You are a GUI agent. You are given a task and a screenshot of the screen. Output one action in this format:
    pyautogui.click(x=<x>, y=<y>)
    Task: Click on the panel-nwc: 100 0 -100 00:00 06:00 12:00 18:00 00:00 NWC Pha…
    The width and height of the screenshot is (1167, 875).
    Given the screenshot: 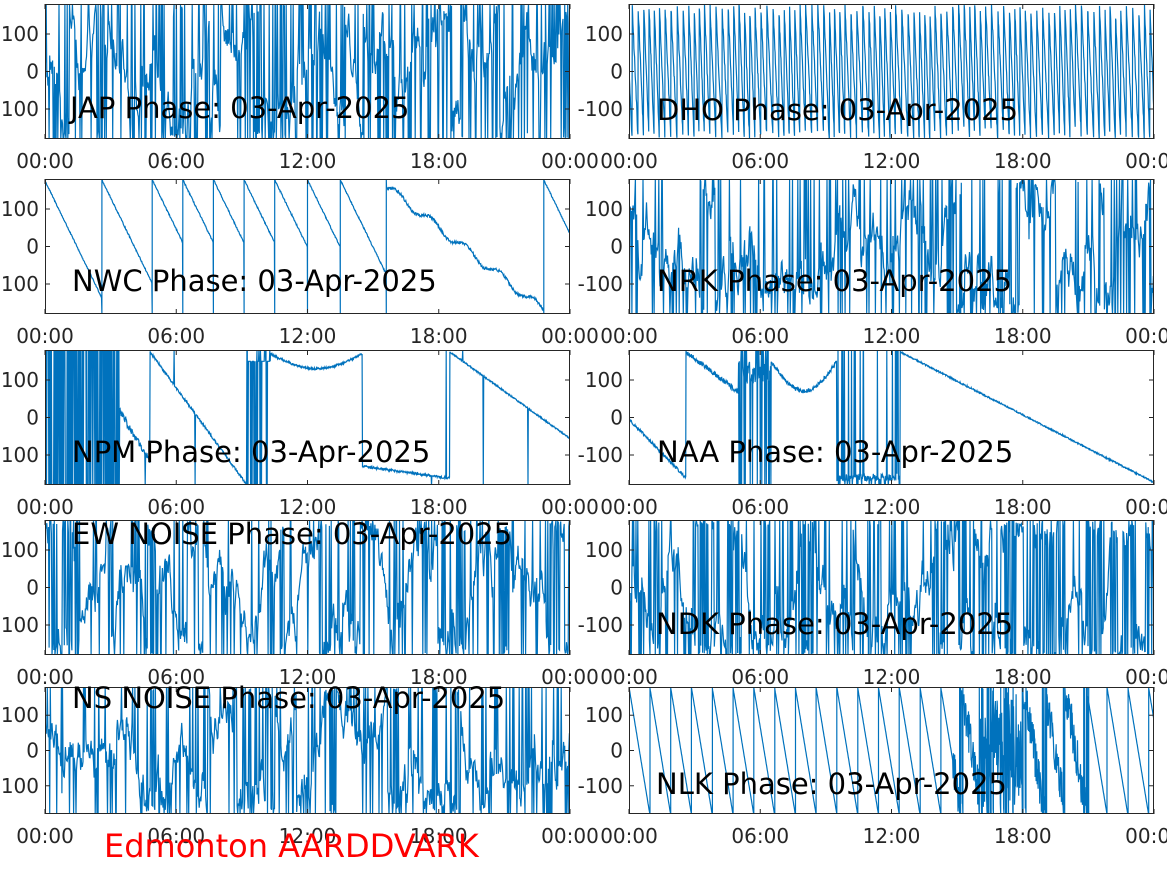 What is the action you would take?
    pyautogui.click(x=299, y=263)
    